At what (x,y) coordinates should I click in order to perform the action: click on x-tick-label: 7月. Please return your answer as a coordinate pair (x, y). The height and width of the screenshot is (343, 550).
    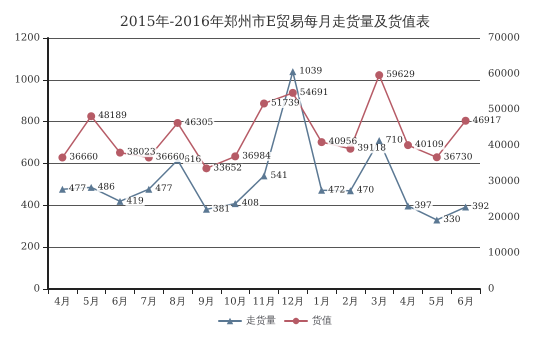
    Looking at the image, I should click on (148, 302).